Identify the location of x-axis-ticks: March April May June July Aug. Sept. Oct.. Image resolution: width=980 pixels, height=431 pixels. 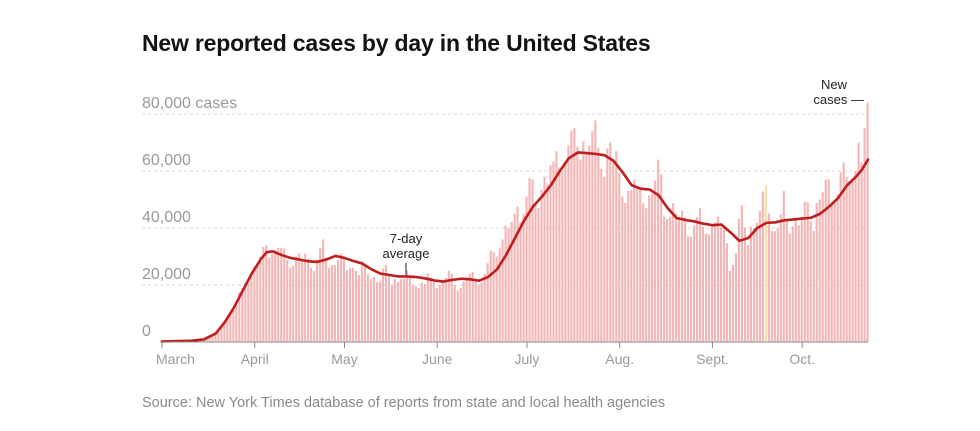
(485, 354).